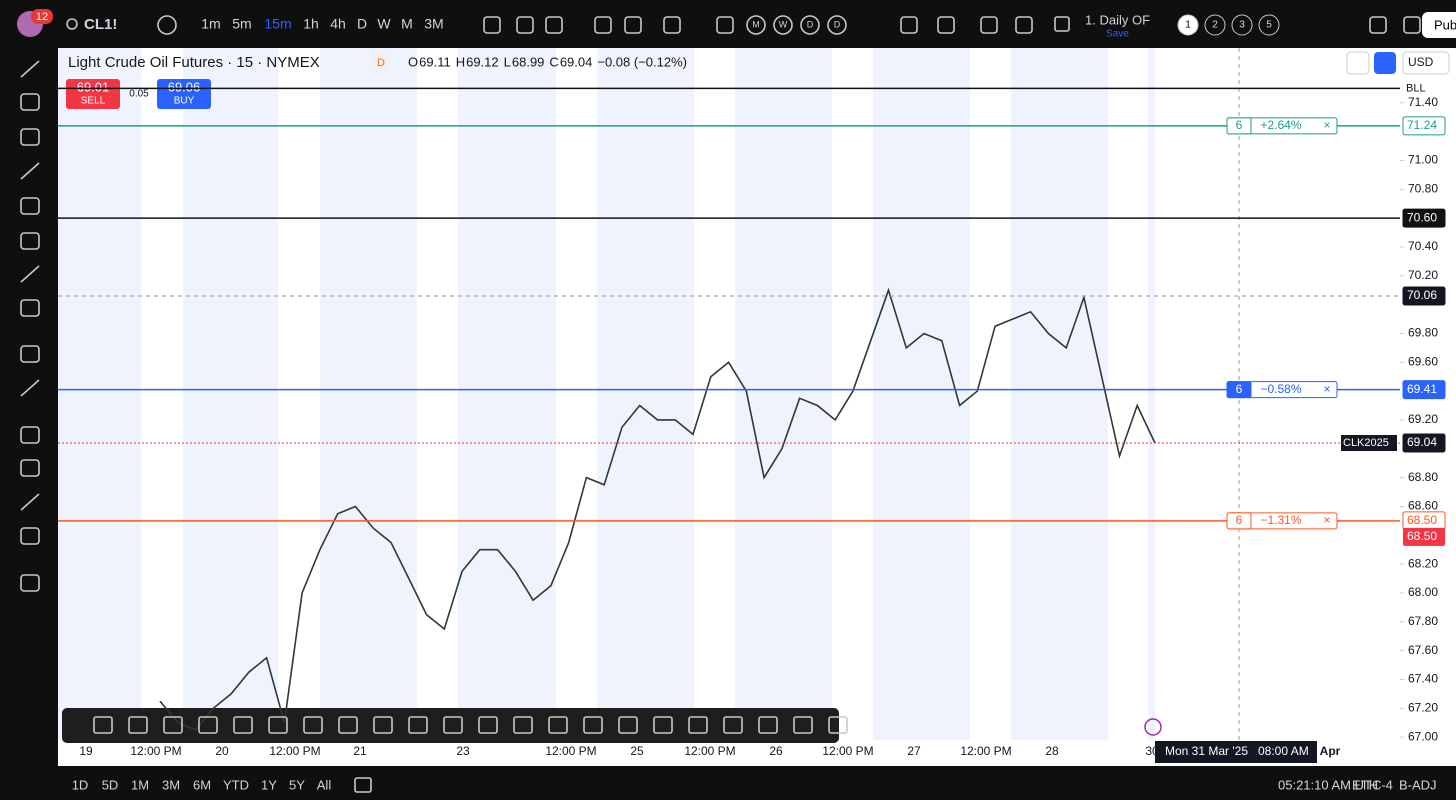  Describe the element at coordinates (269, 784) in the screenshot. I see `range-button: 1Y` at that location.